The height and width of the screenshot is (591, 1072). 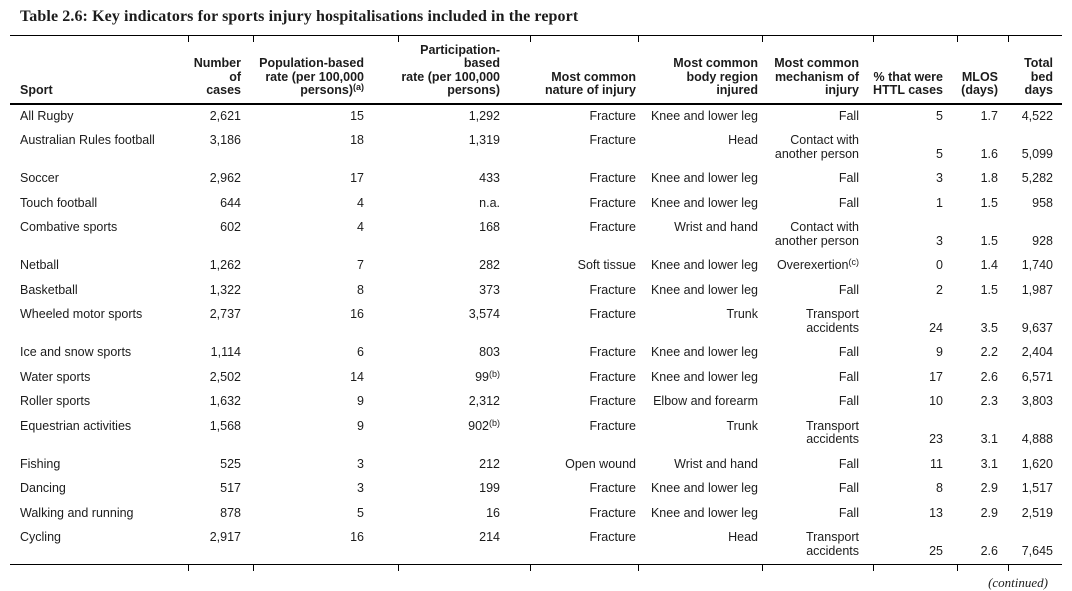 I want to click on cell-population-rate: 9, so click(x=360, y=401).